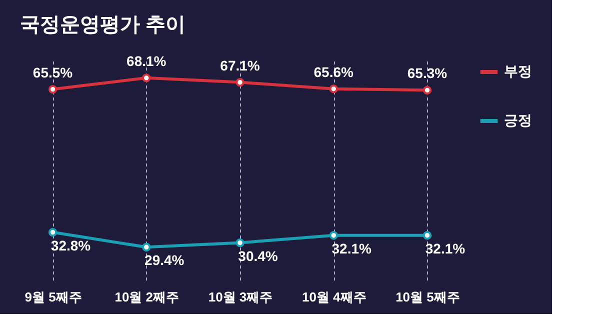  What do you see at coordinates (518, 71) in the screenshot?
I see `legend-label: 부정` at bounding box center [518, 71].